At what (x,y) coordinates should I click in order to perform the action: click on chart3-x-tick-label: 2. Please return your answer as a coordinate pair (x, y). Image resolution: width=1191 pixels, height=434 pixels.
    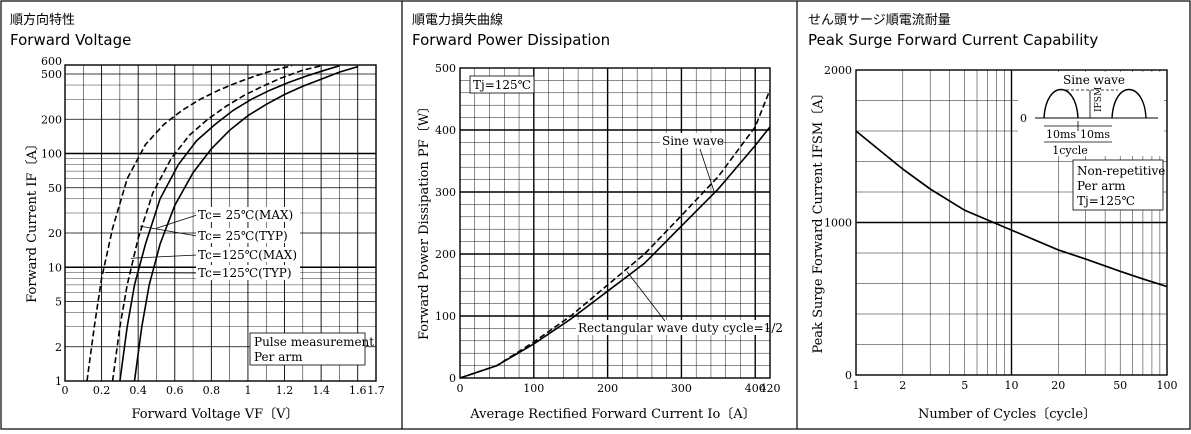
    Looking at the image, I should click on (902, 385).